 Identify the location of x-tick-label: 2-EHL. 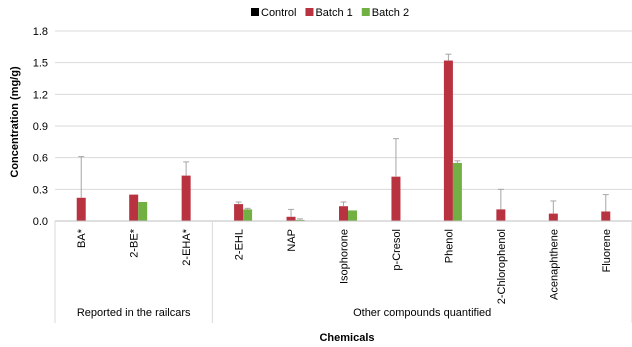
(240, 244).